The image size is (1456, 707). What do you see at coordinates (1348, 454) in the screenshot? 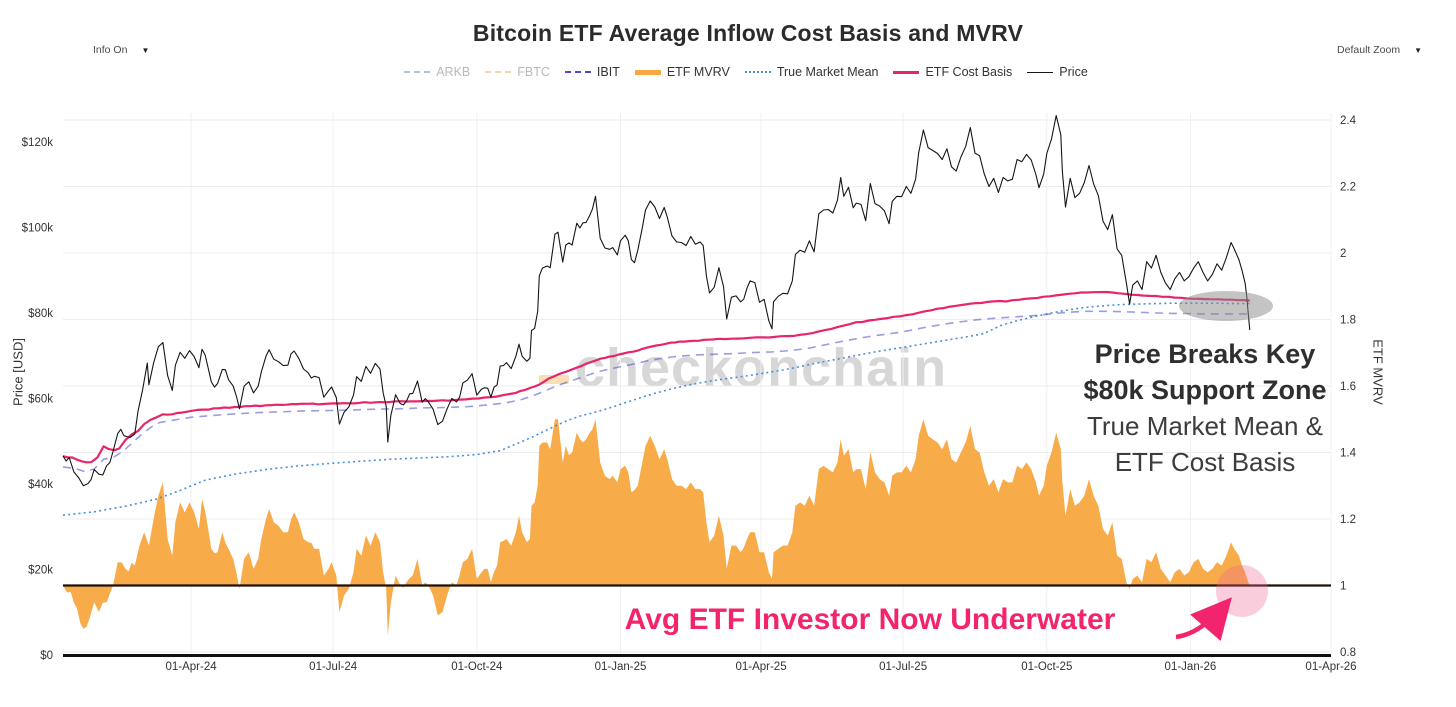
I see `right-tick-label: 1.4` at bounding box center [1348, 454].